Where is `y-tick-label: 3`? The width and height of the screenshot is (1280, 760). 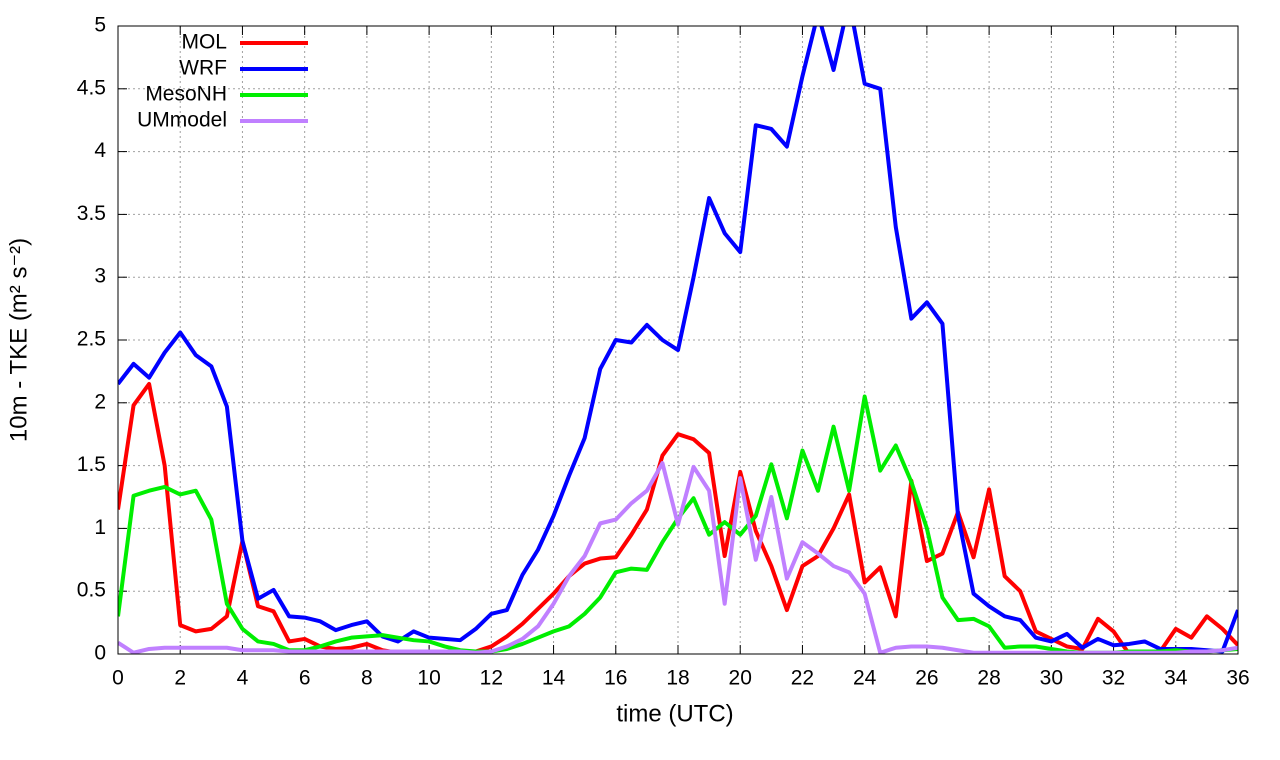 y-tick-label: 3 is located at coordinates (100, 276).